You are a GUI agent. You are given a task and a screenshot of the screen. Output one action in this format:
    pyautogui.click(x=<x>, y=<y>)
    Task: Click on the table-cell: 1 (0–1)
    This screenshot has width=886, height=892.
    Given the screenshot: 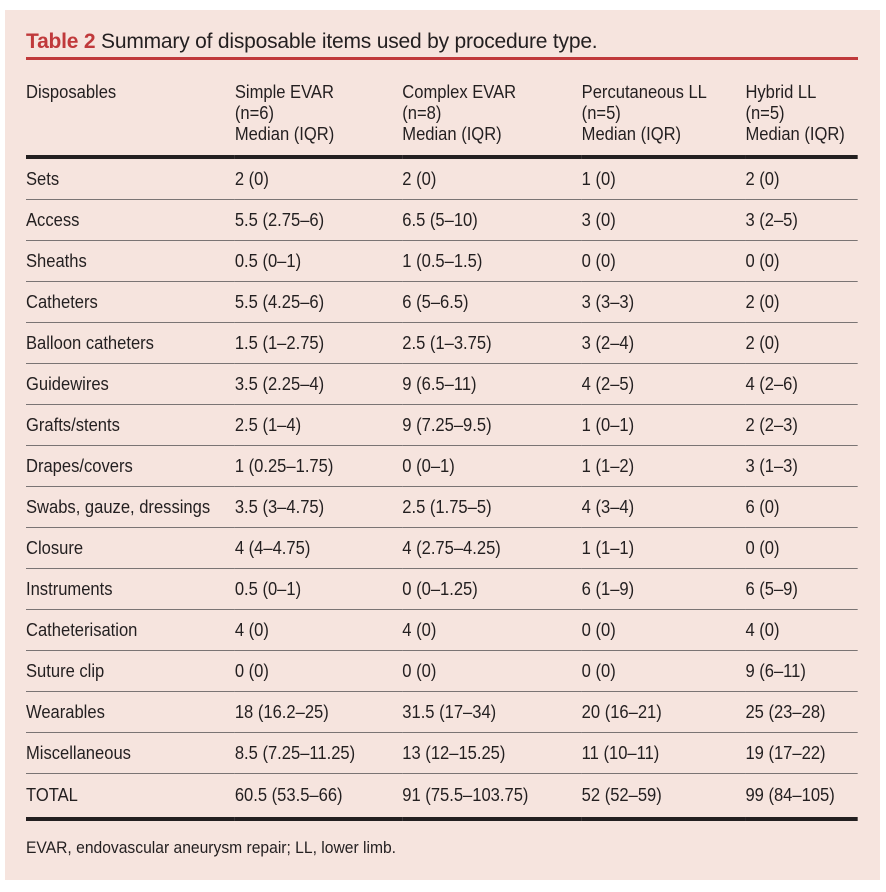 What is the action you would take?
    pyautogui.click(x=663, y=425)
    